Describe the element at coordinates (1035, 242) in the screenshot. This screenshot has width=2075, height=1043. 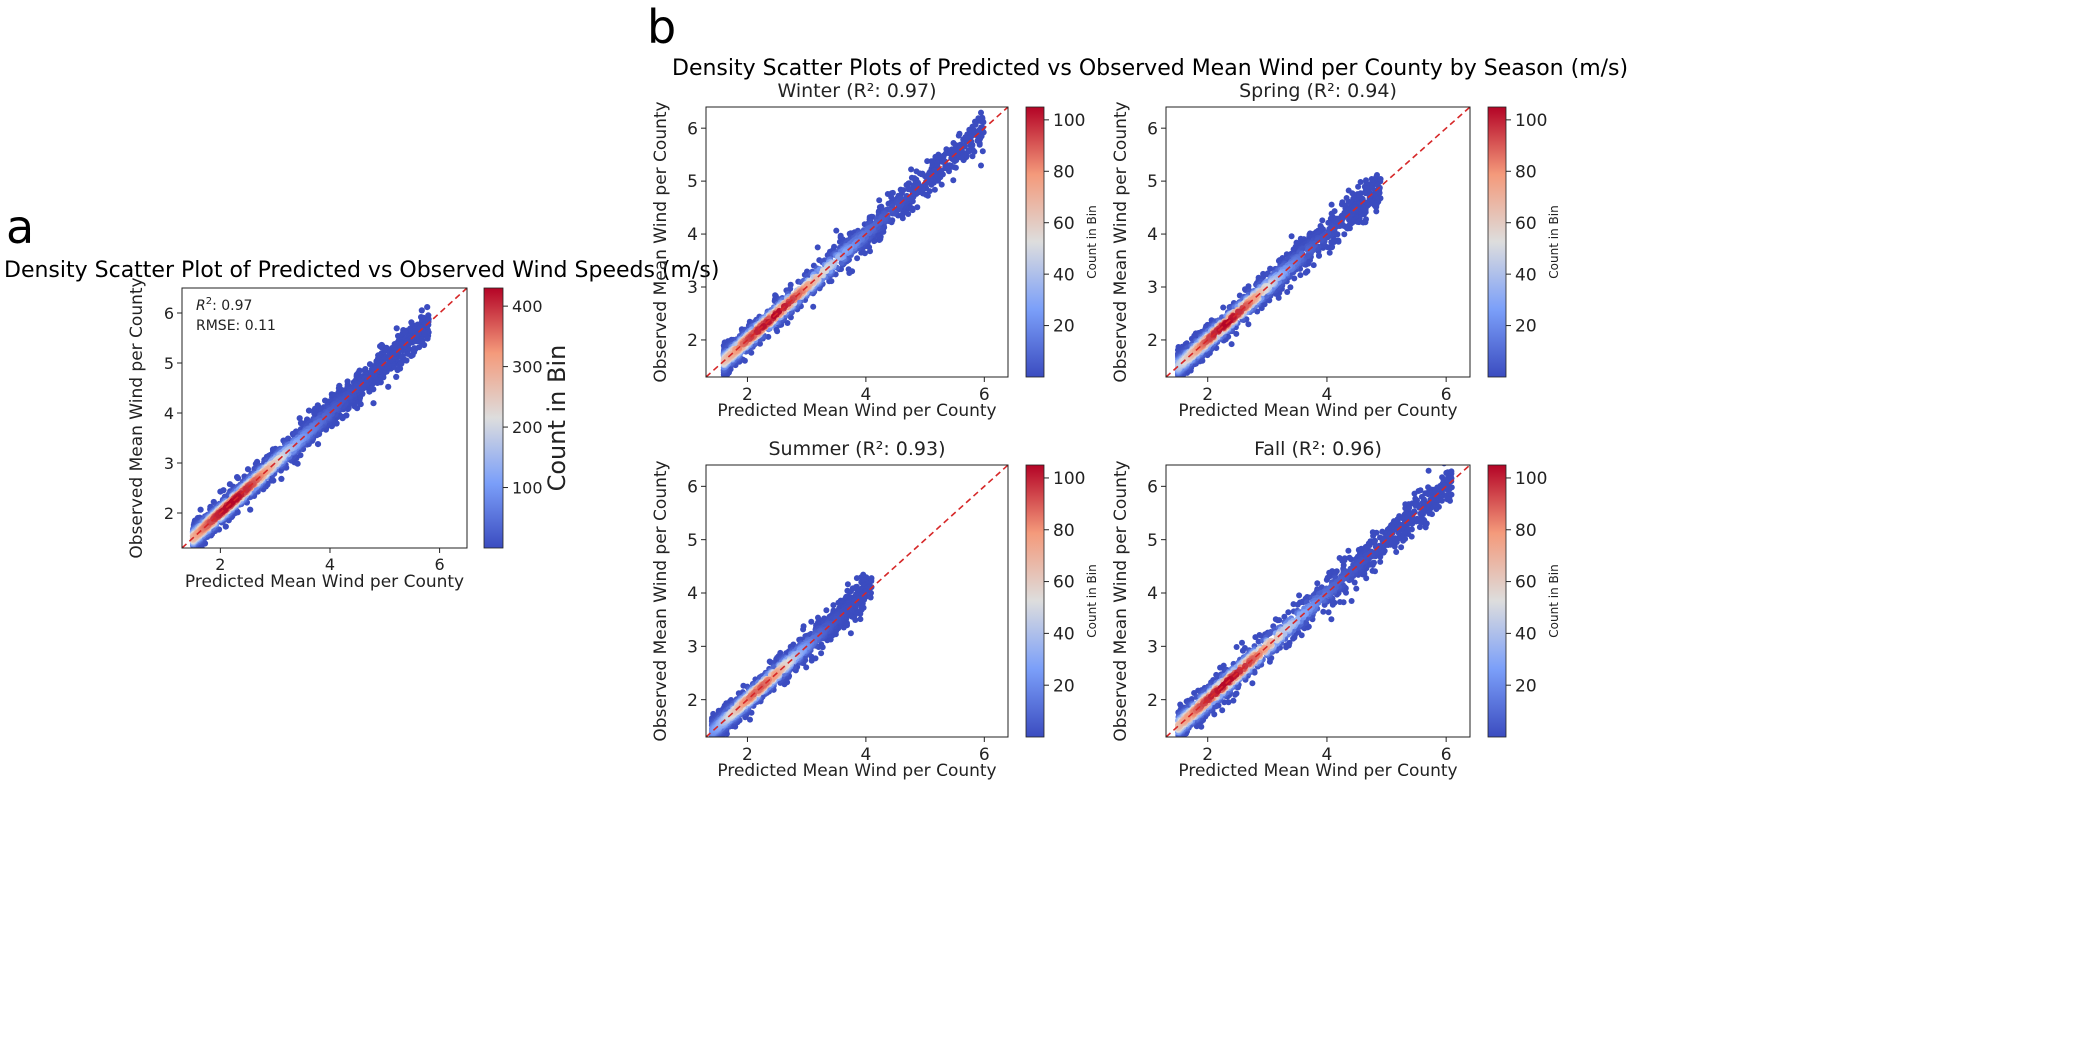
I see `colorbar-winter` at that location.